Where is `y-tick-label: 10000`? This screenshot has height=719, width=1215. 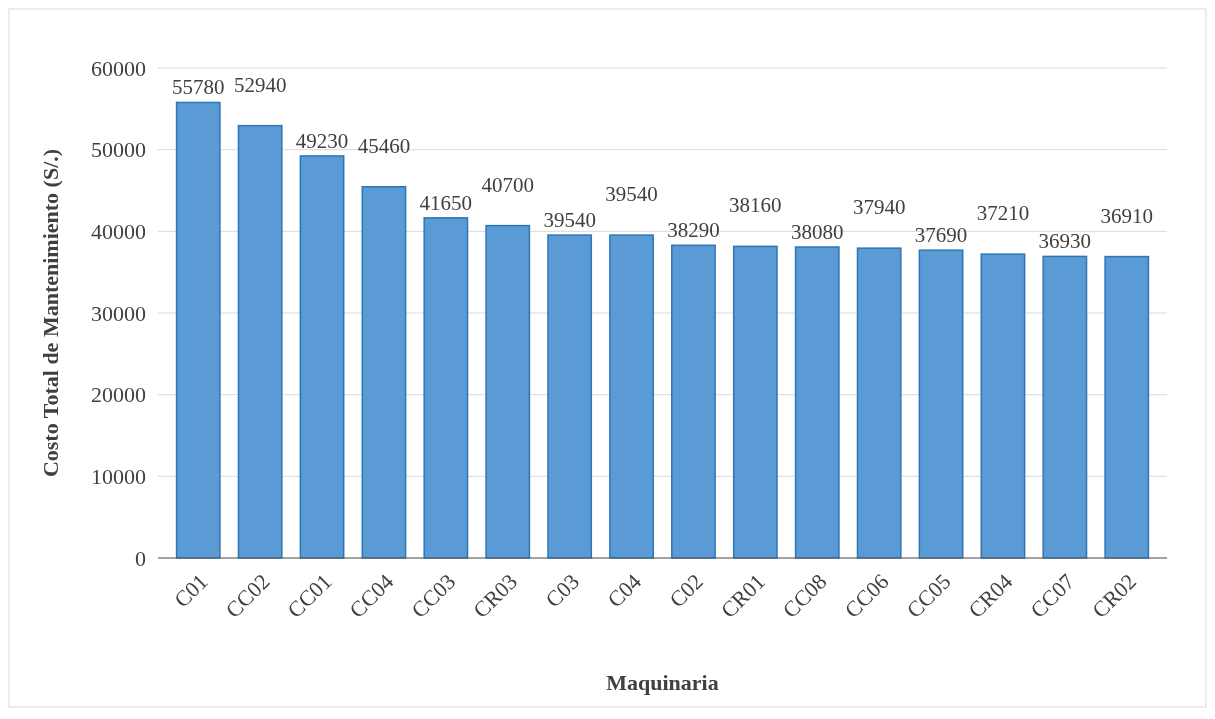 y-tick-label: 10000 is located at coordinates (118, 477).